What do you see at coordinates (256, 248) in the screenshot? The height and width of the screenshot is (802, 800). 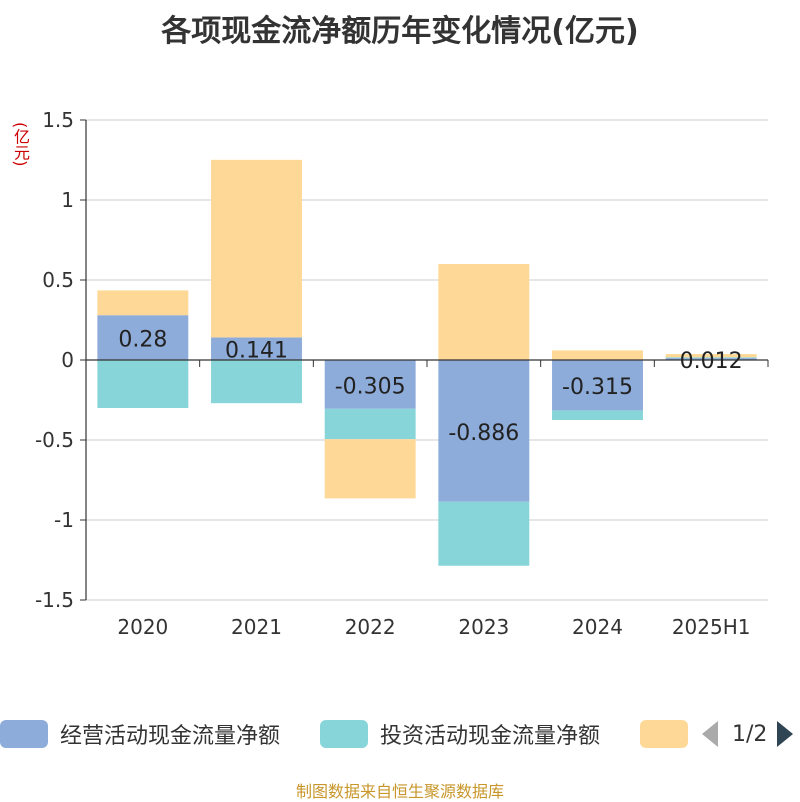 I see `bar-financing-2021` at bounding box center [256, 248].